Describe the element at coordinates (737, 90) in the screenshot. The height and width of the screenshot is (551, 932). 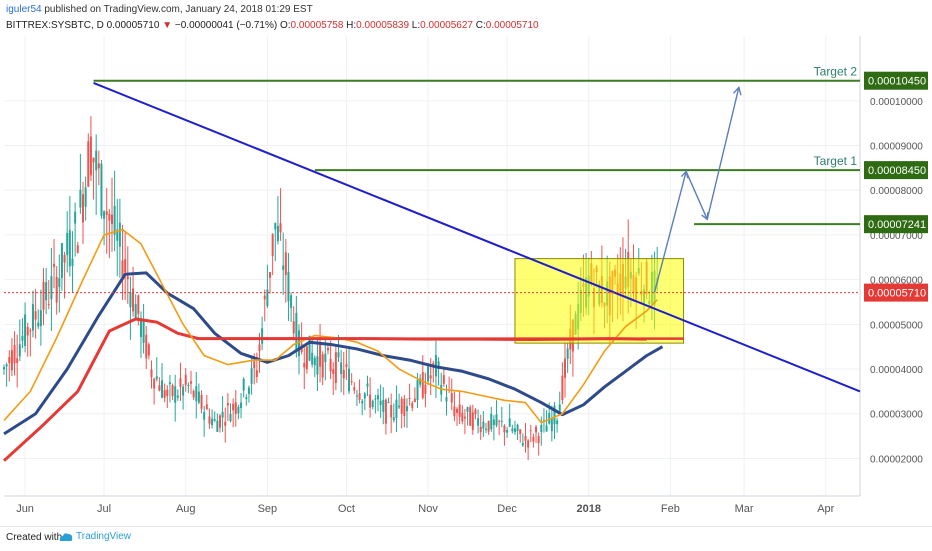
I see `projection-arrowhead` at that location.